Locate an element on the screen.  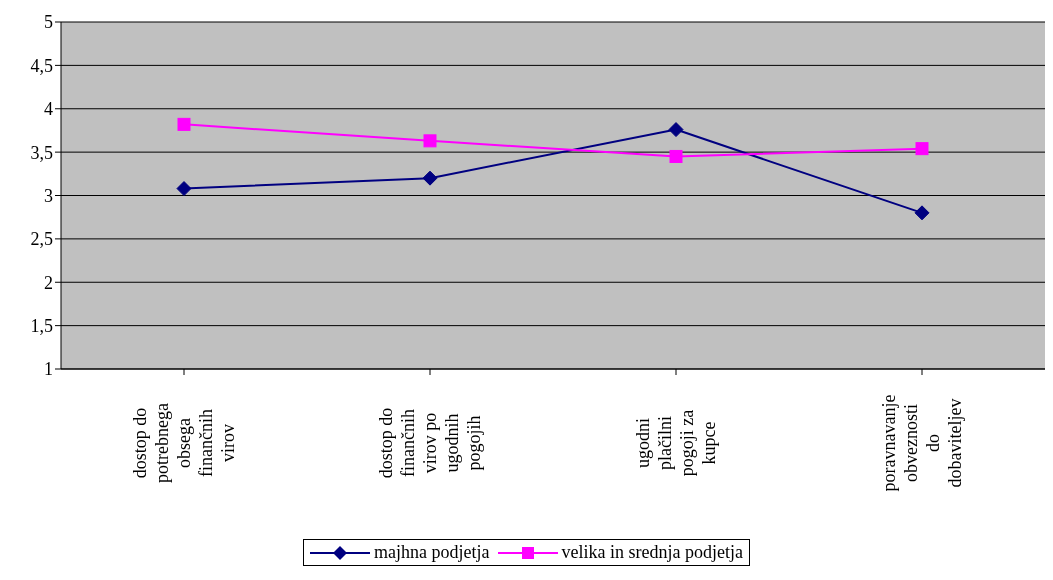
x-tick-label: dostop do potrebnega obsega finančnih virov is located at coordinates (184, 443).